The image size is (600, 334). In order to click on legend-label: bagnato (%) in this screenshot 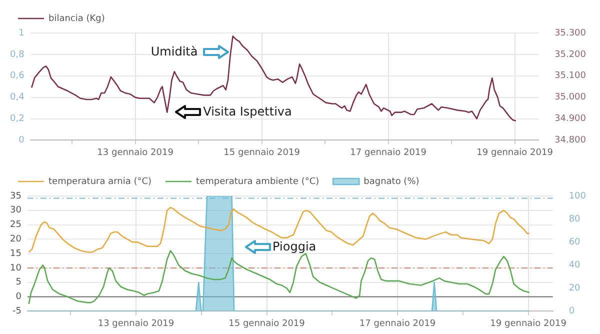, I will do `click(392, 181)`.